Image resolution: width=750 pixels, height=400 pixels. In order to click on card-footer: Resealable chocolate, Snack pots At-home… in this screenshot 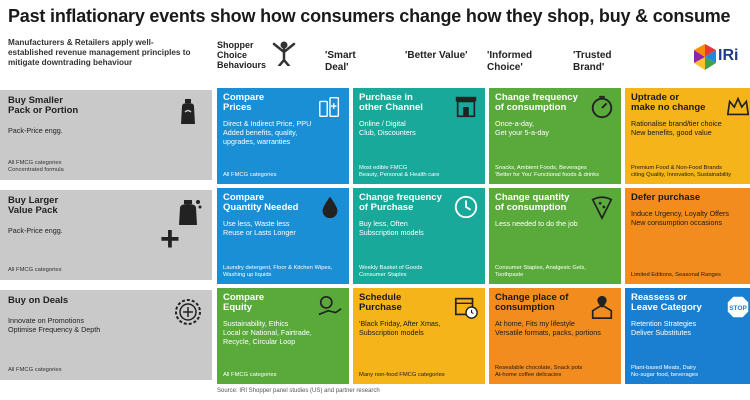, I will do `click(539, 371)`.